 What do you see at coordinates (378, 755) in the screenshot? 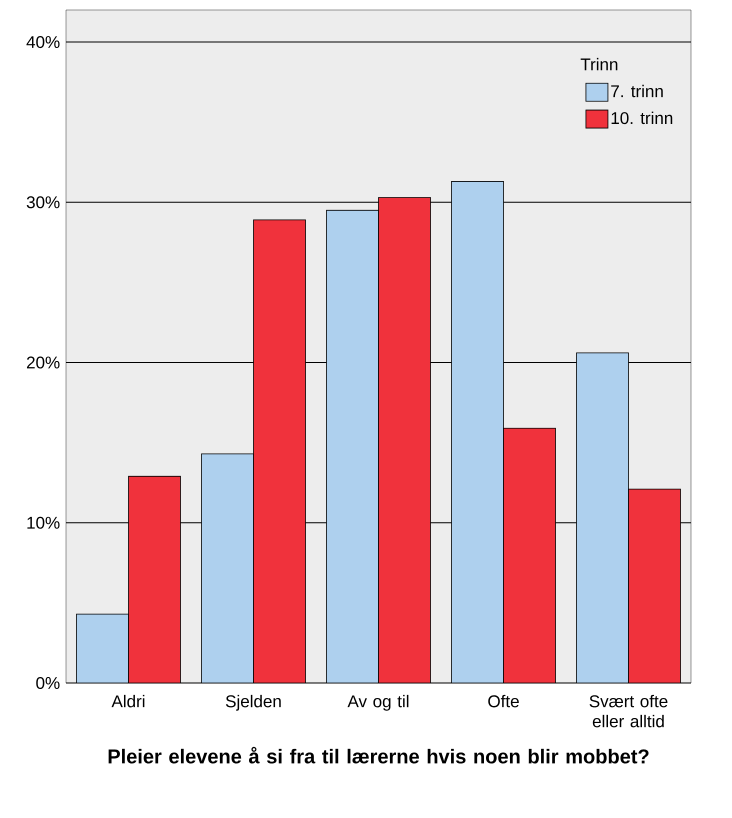
I see `x-axis-title: Pleier elevene å si fra til lærerne hvis noen blir mobbet?` at bounding box center [378, 755].